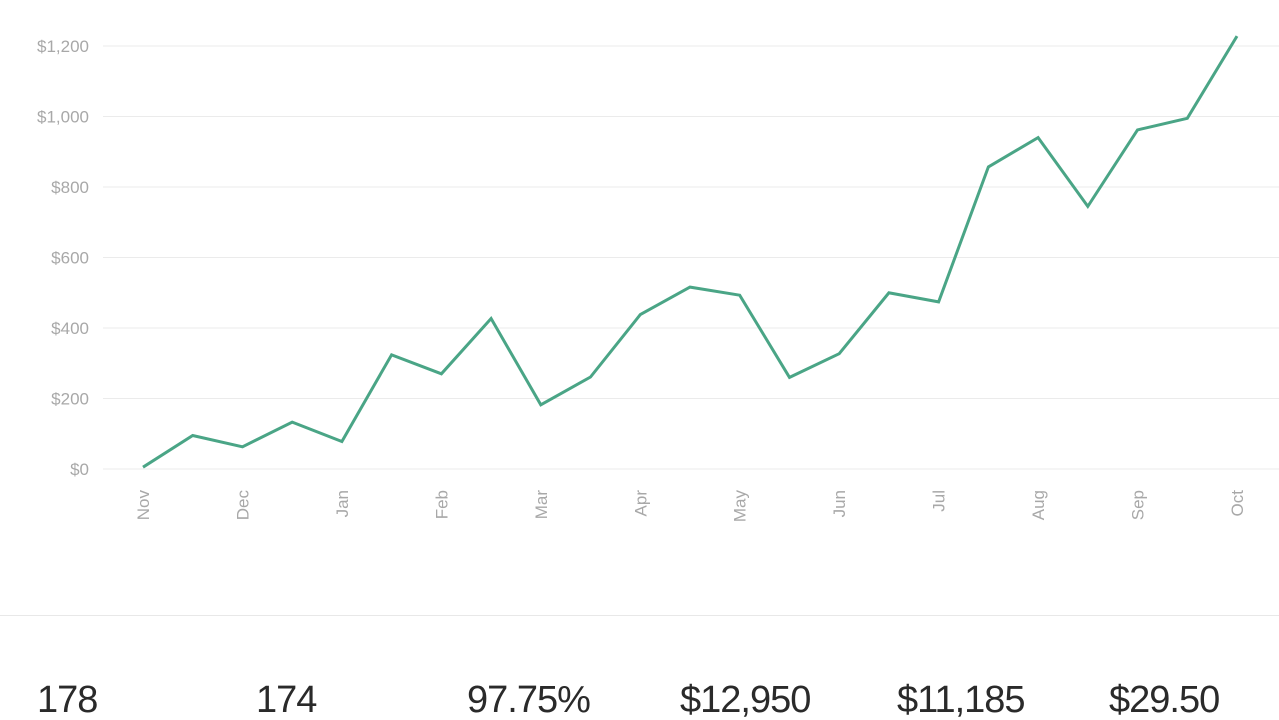 This screenshot has height=720, width=1279. What do you see at coordinates (67, 699) in the screenshot?
I see `stat-value-1: 178` at bounding box center [67, 699].